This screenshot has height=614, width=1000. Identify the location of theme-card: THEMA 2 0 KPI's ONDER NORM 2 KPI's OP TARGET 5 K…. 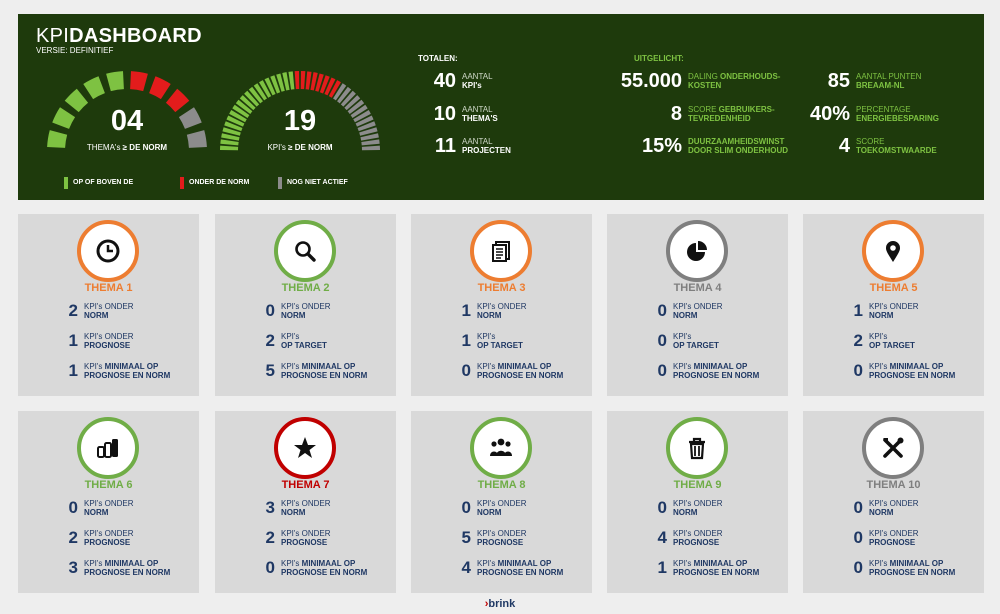
(305, 305).